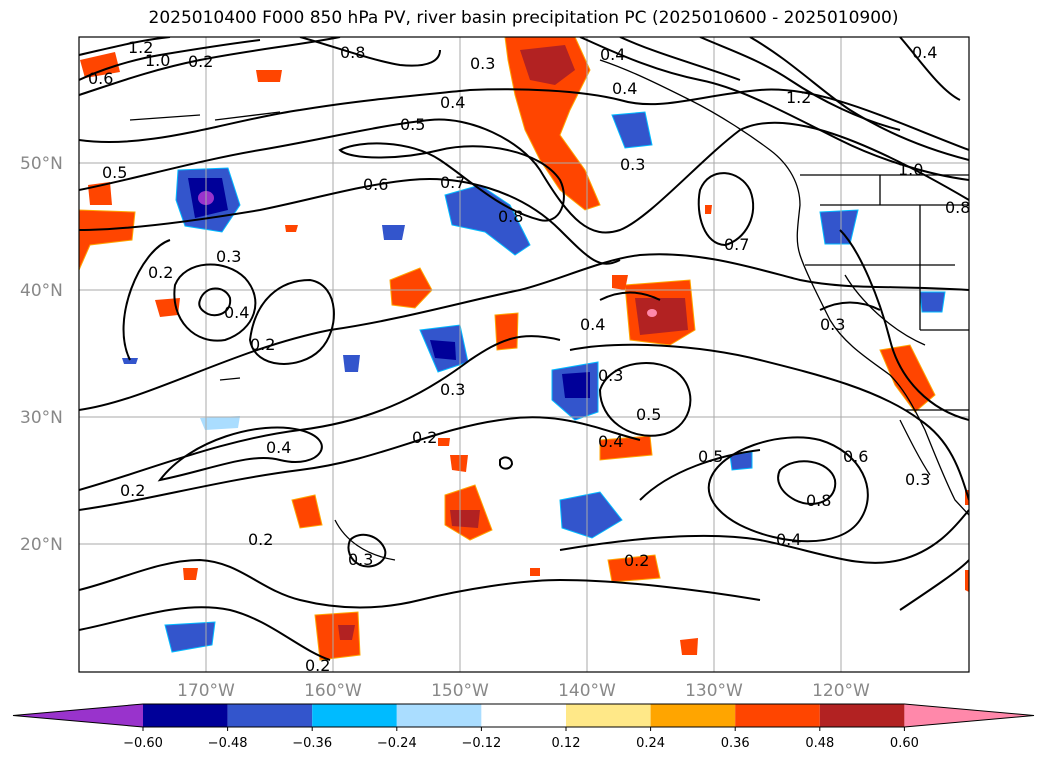 This screenshot has width=1047, height=765. Describe the element at coordinates (312, 743) in the screenshot. I see `colorbar-tick-label: −0.36` at that location.